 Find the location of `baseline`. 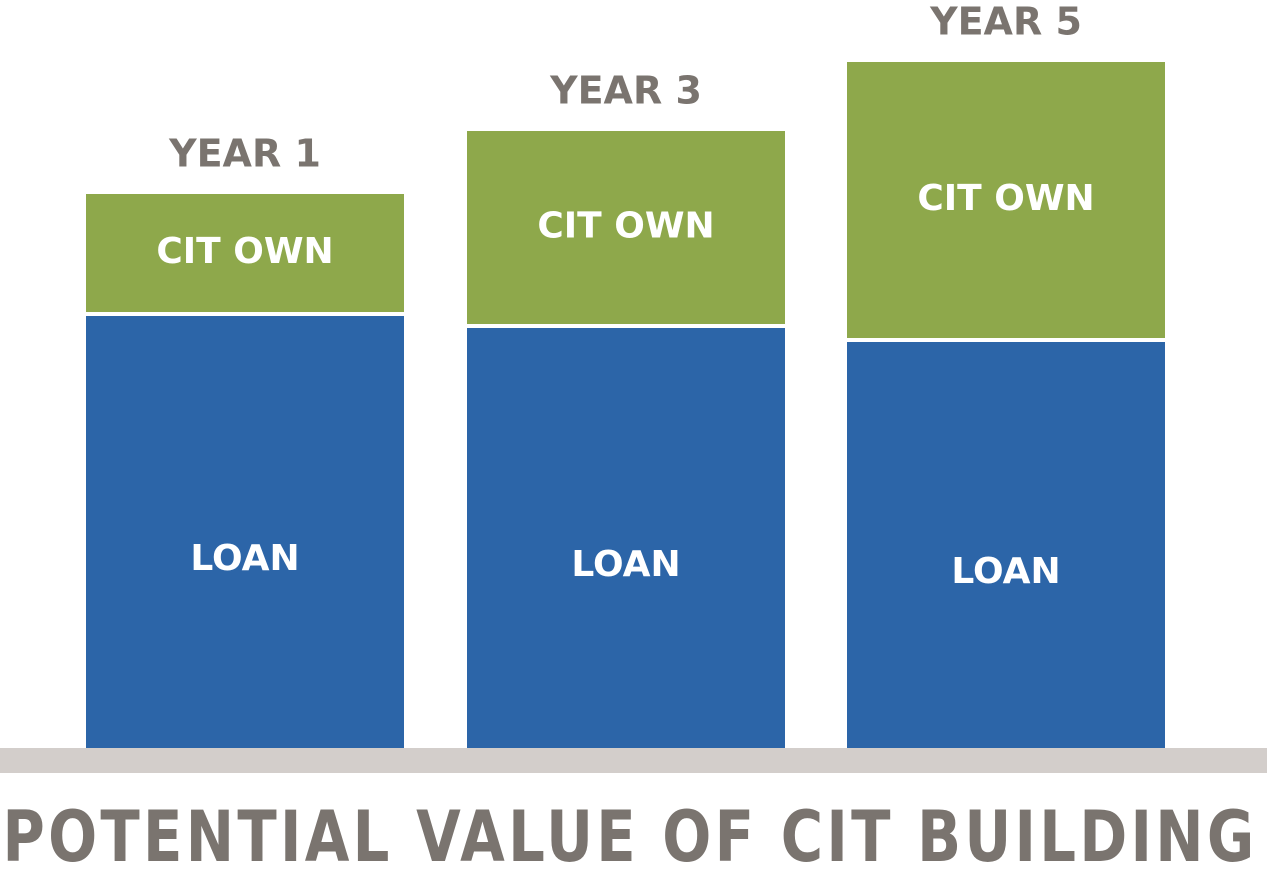

baseline is located at coordinates (633, 760).